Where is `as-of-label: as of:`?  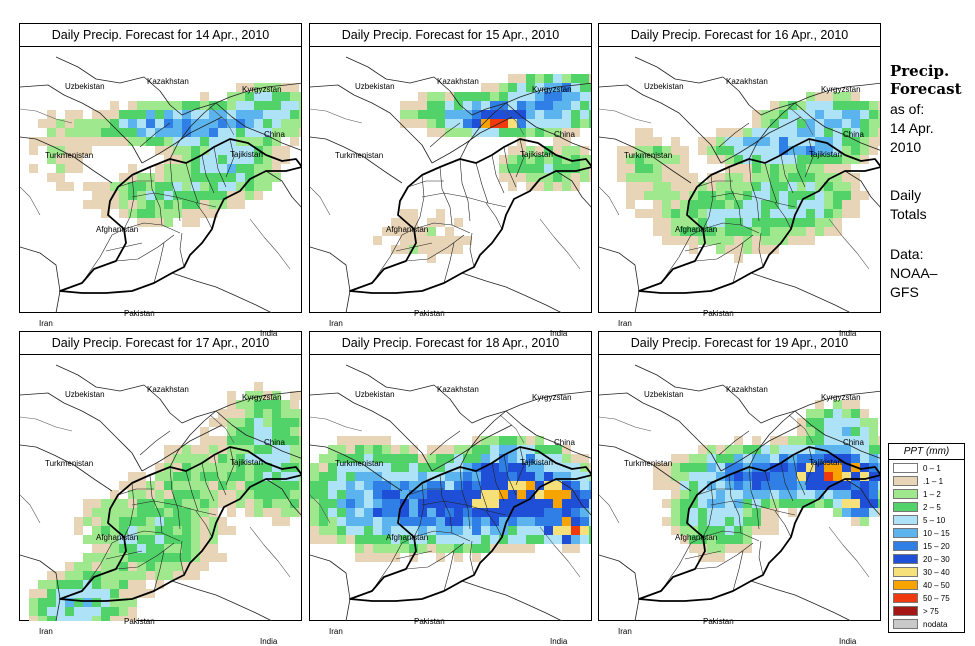
as-of-label: as of: is located at coordinates (907, 109).